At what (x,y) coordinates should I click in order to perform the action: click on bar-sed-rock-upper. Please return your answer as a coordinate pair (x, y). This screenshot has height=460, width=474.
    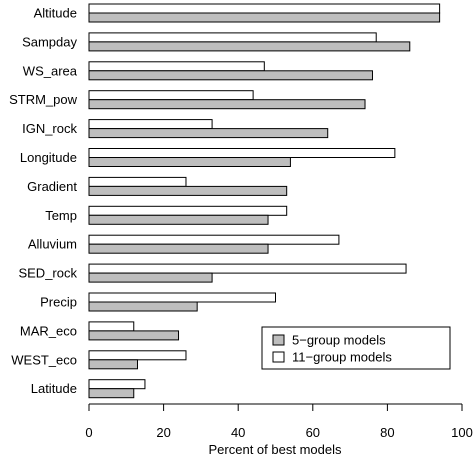
    Looking at the image, I should click on (247, 268).